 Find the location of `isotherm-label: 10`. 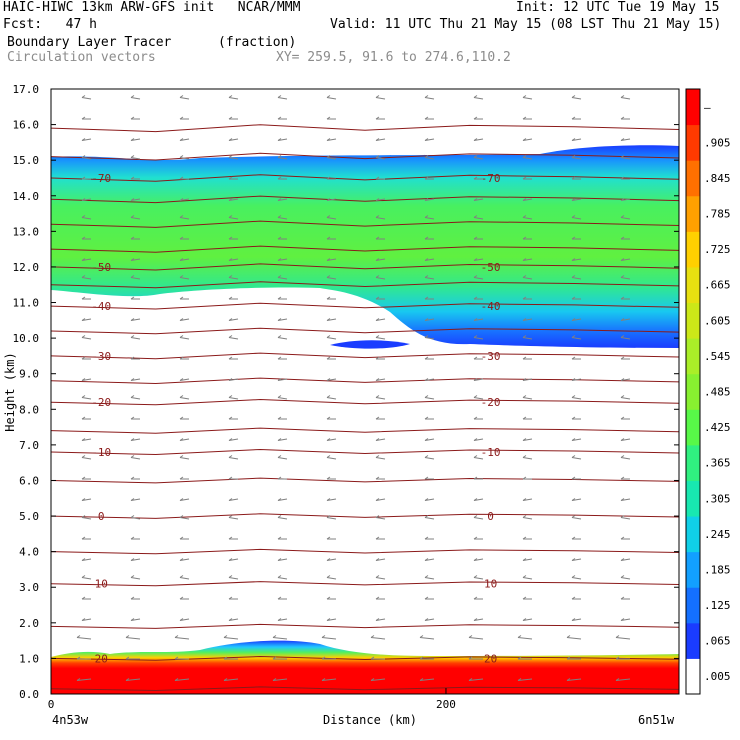

isotherm-label: 10 is located at coordinates (101, 584).